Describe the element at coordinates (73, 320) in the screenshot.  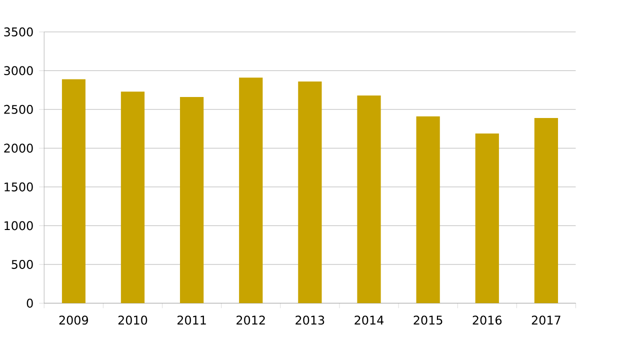
I see `x-tick-label: 2009` at that location.